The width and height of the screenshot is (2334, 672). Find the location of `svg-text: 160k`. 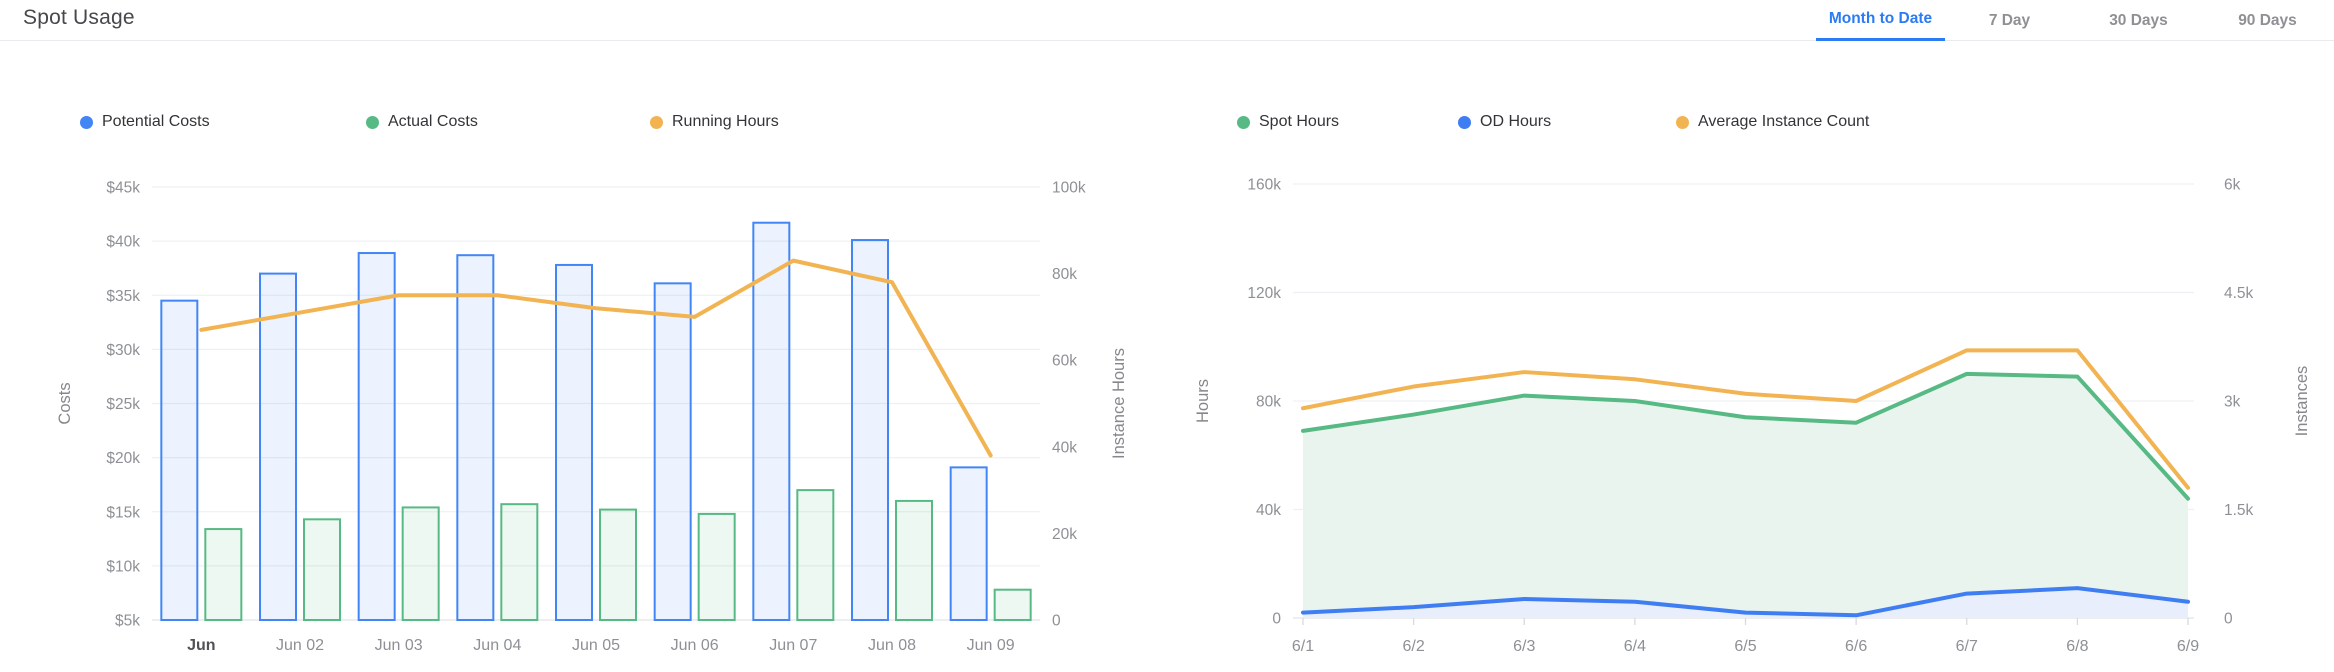

svg-text: 160k is located at coordinates (1264, 185).